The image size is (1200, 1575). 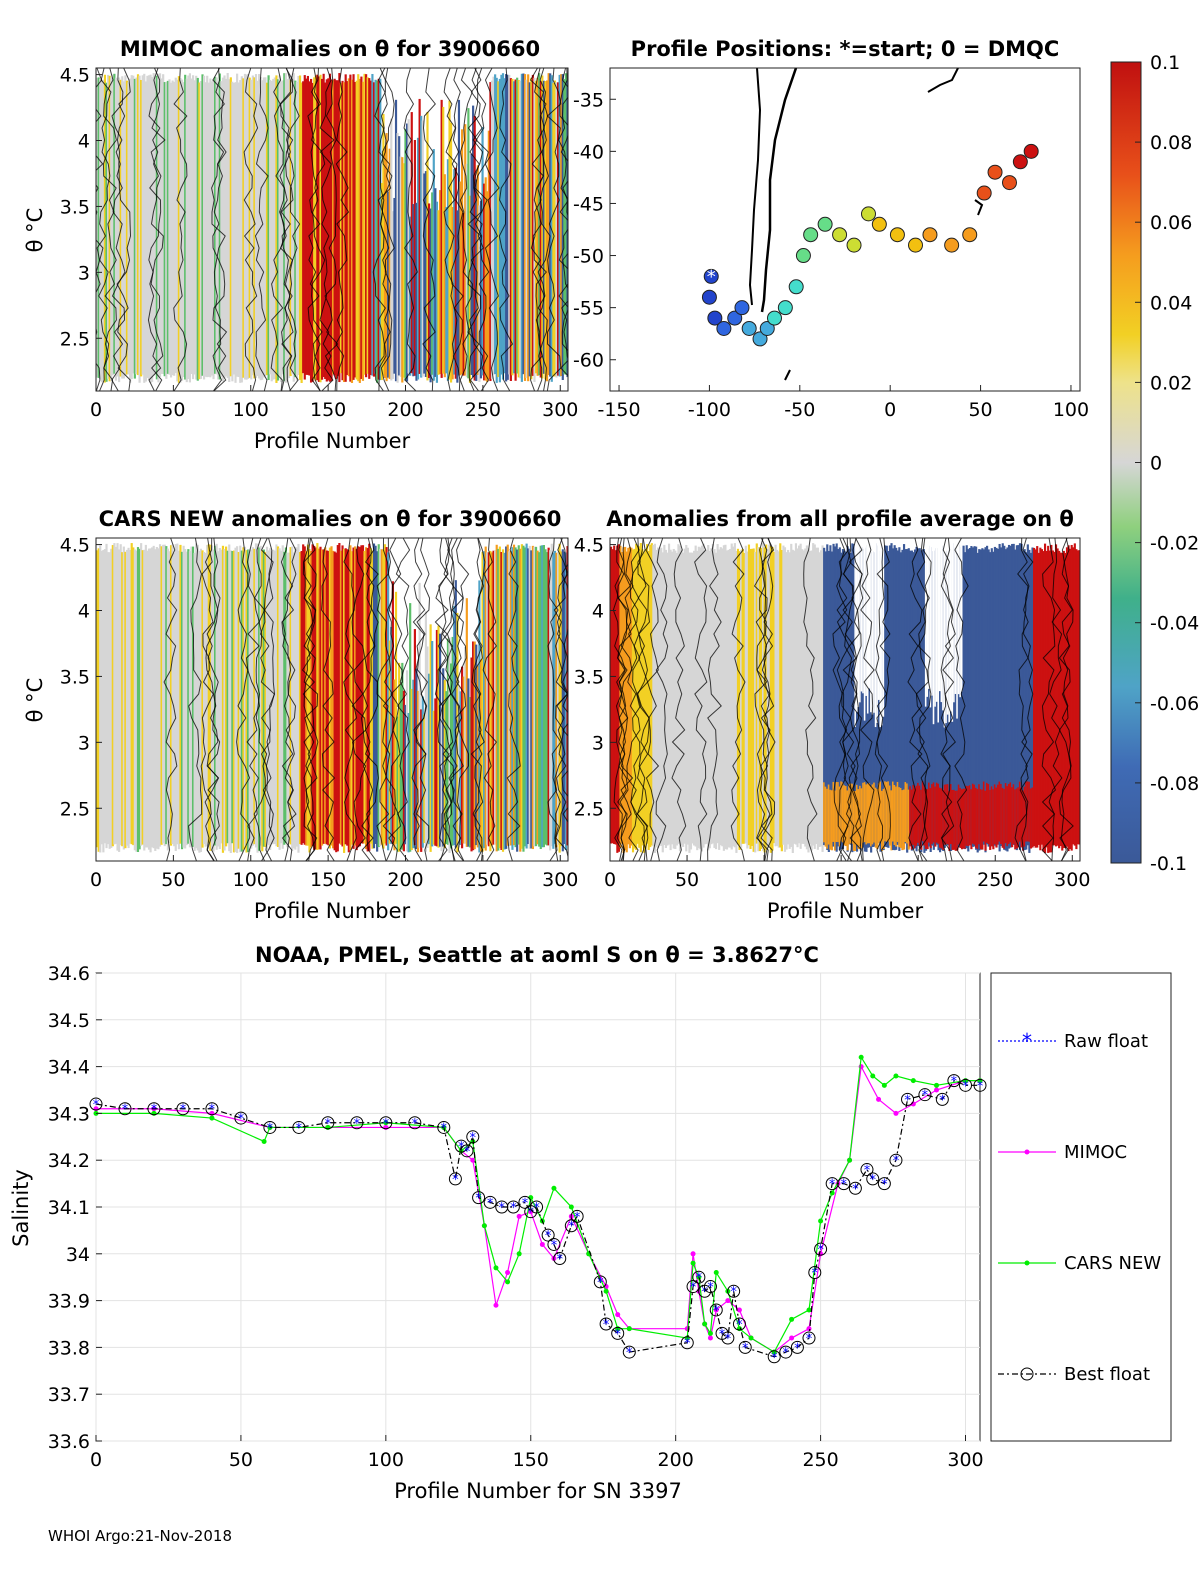 What do you see at coordinates (1072, 880) in the screenshot?
I see `x-tick-label: 300` at bounding box center [1072, 880].